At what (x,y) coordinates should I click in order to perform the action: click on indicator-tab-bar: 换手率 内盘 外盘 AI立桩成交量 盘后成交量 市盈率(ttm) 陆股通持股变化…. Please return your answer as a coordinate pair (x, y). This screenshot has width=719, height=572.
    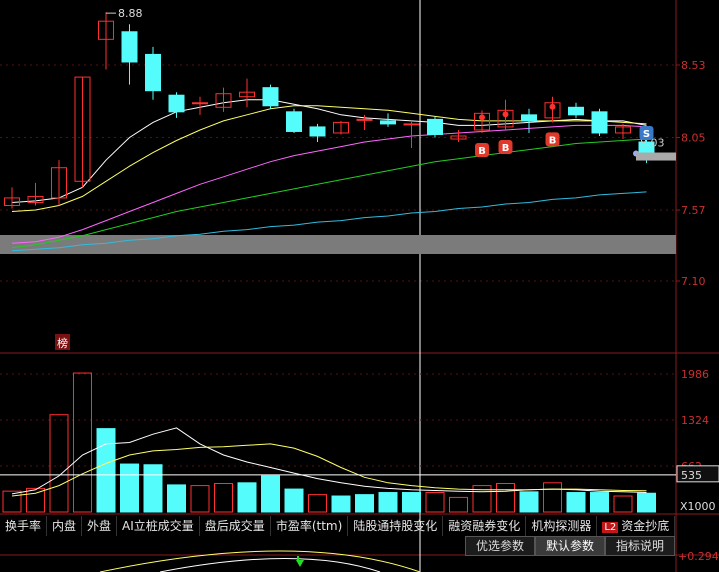
    Looking at the image, I should click on (359, 526).